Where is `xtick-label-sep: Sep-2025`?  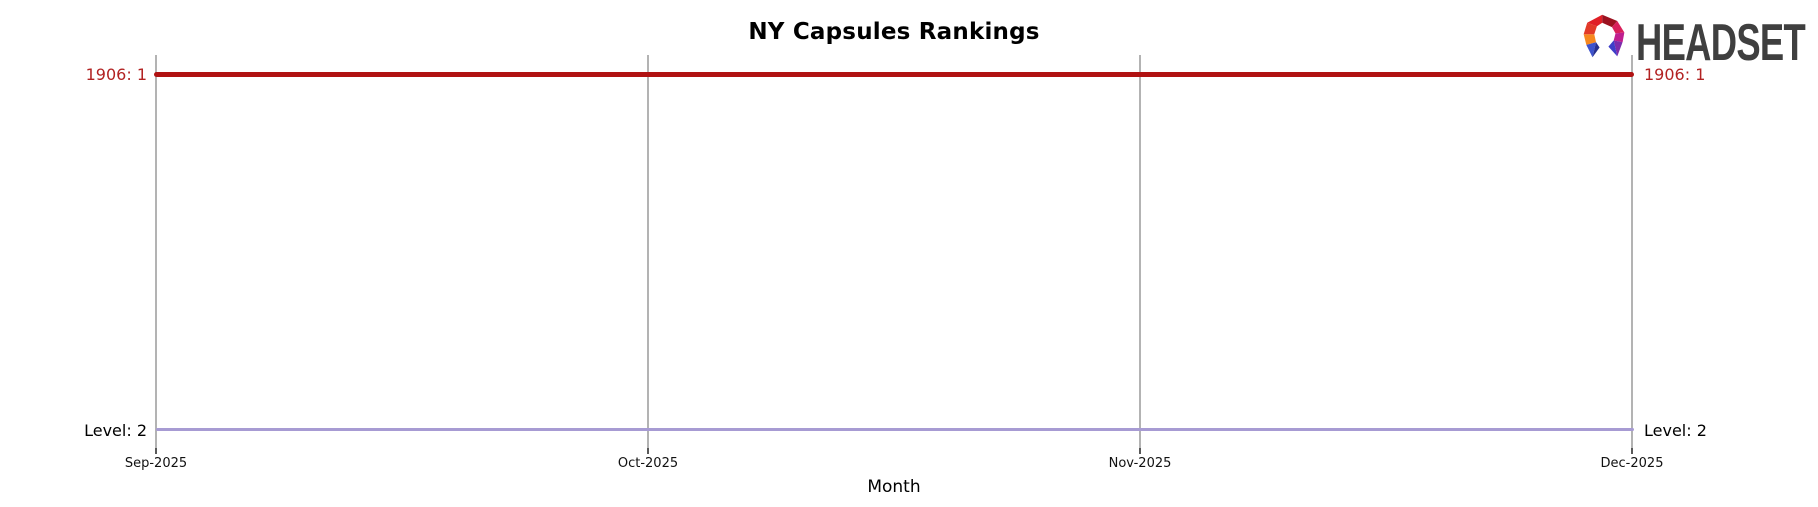
xtick-label-sep: Sep-2025 is located at coordinates (156, 463).